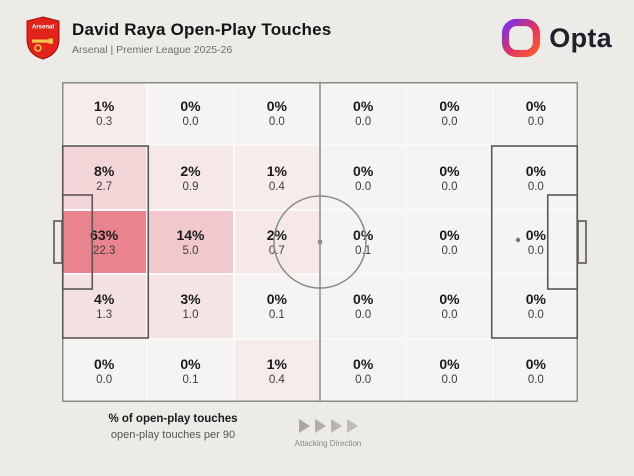 This screenshot has height=476, width=634. What do you see at coordinates (104, 234) in the screenshot?
I see `zone-pct: 63%` at bounding box center [104, 234].